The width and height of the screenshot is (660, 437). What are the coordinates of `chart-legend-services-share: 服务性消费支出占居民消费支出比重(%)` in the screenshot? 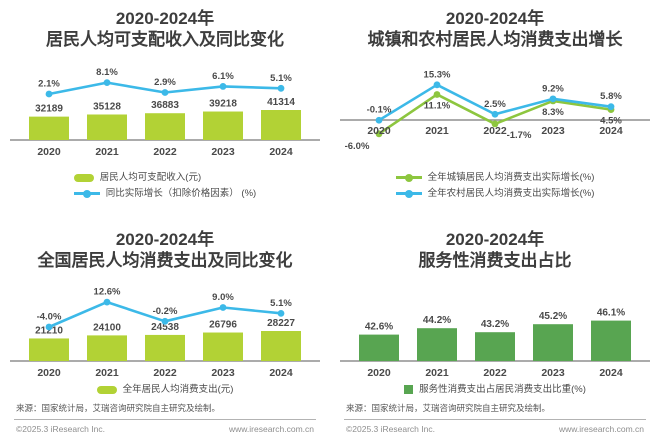 It's located at (495, 389).